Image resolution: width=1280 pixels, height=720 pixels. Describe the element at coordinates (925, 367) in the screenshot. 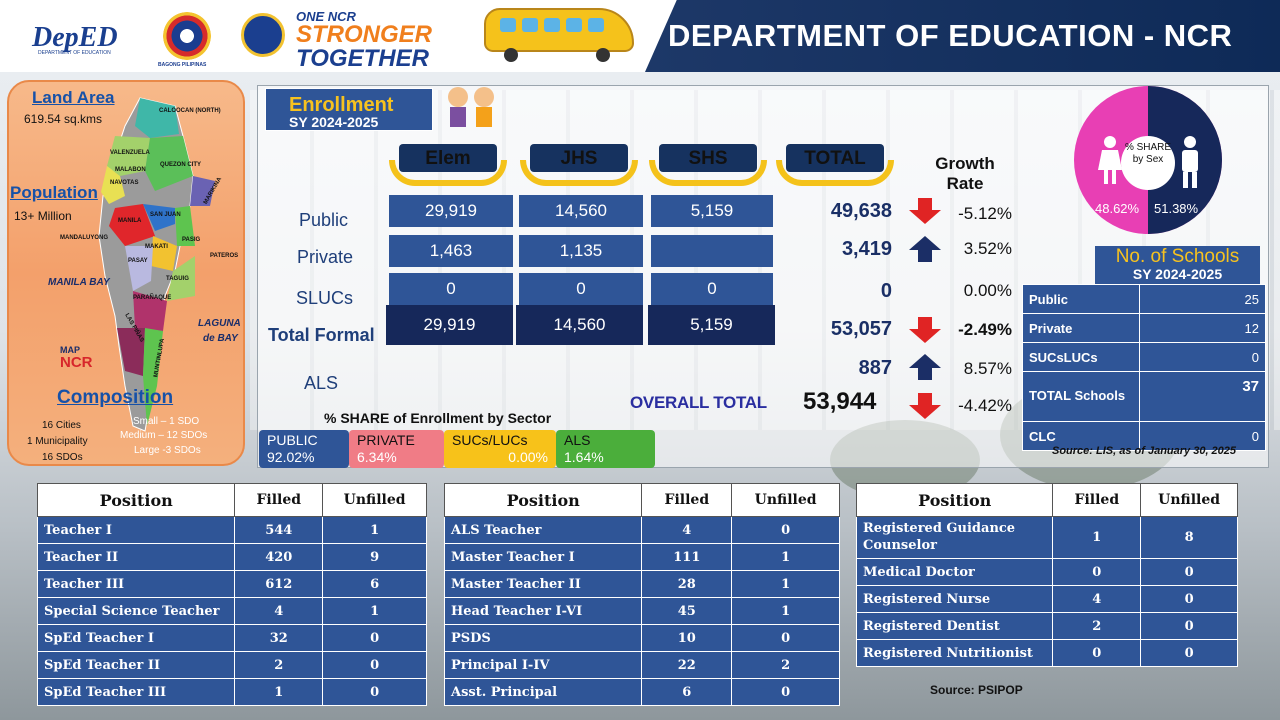

I see `arrow-up-icon` at that location.